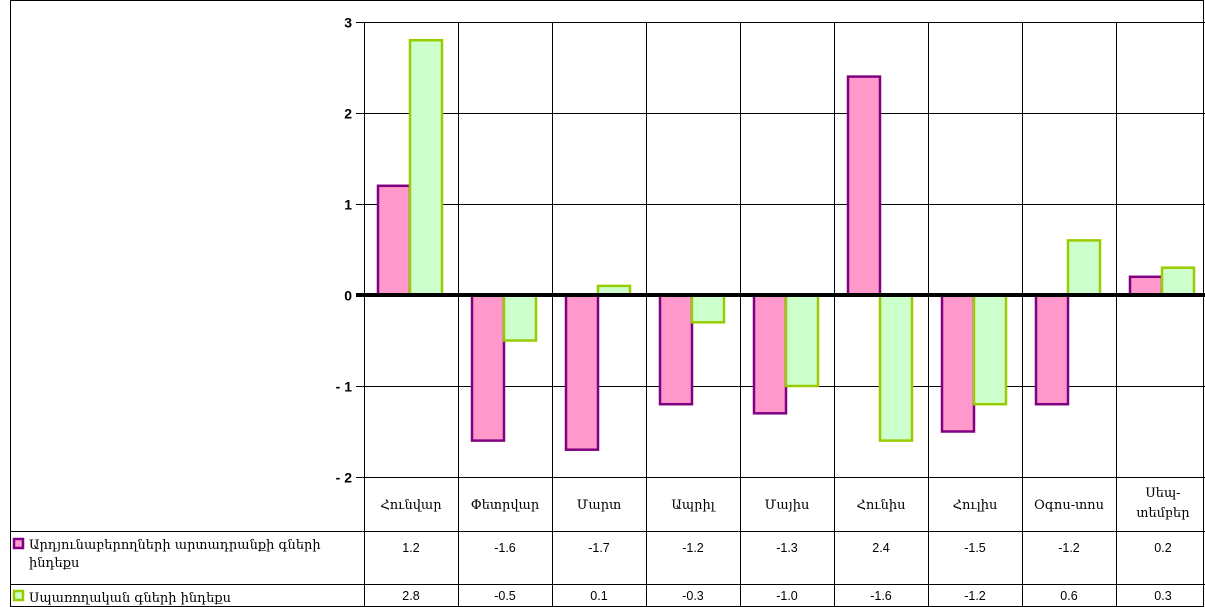 The height and width of the screenshot is (607, 1205). I want to click on y-tick-label: 2, so click(348, 114).